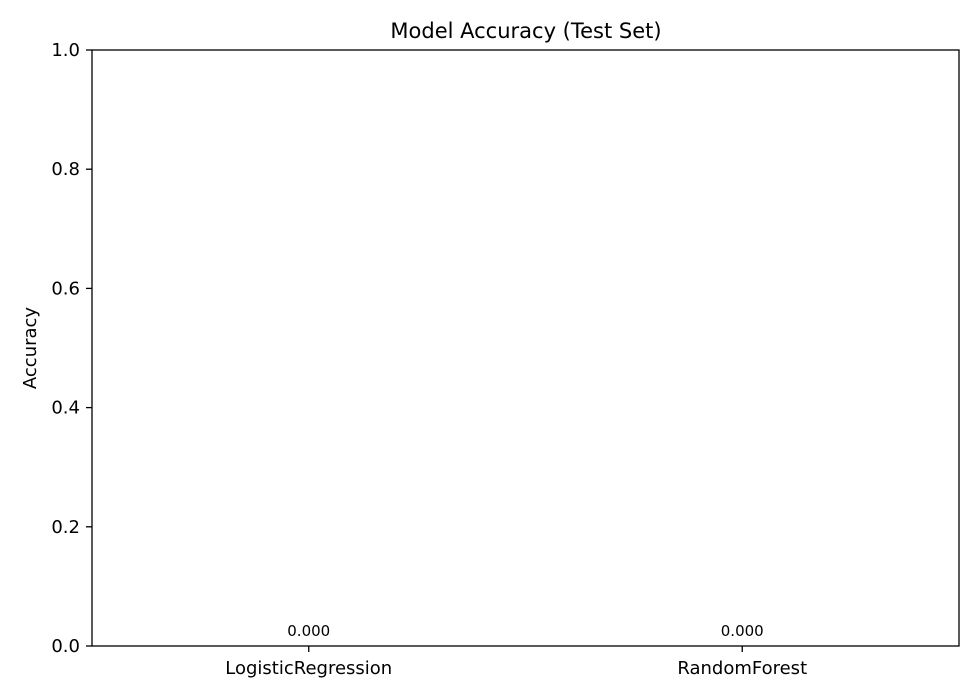 This screenshot has height=700, width=980. What do you see at coordinates (65, 527) in the screenshot?
I see `y-tick-label: 0.2` at bounding box center [65, 527].